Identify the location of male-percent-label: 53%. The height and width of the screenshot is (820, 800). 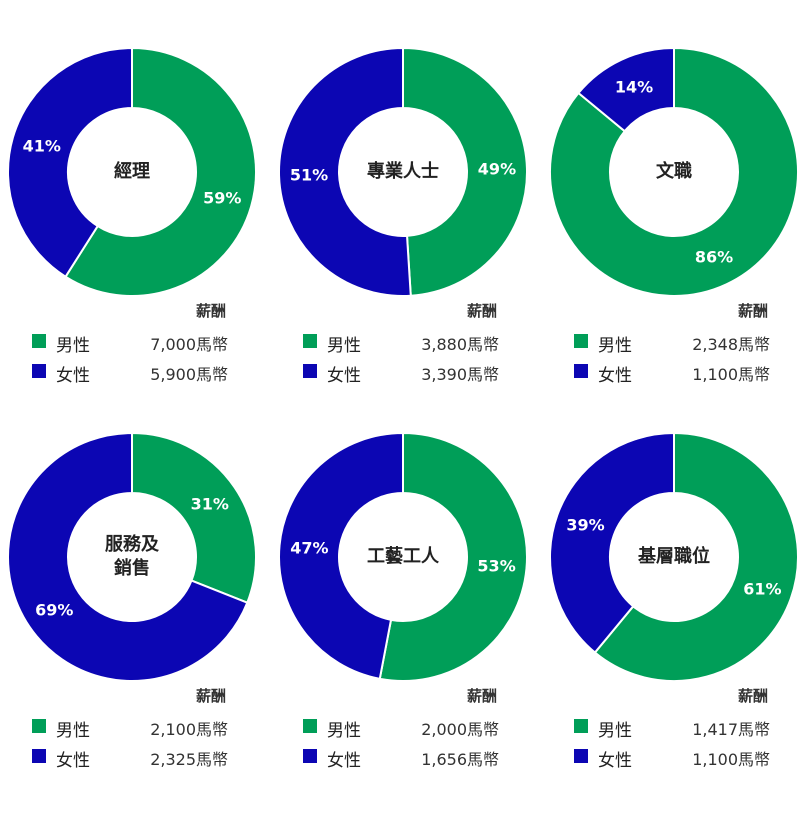
(496, 565).